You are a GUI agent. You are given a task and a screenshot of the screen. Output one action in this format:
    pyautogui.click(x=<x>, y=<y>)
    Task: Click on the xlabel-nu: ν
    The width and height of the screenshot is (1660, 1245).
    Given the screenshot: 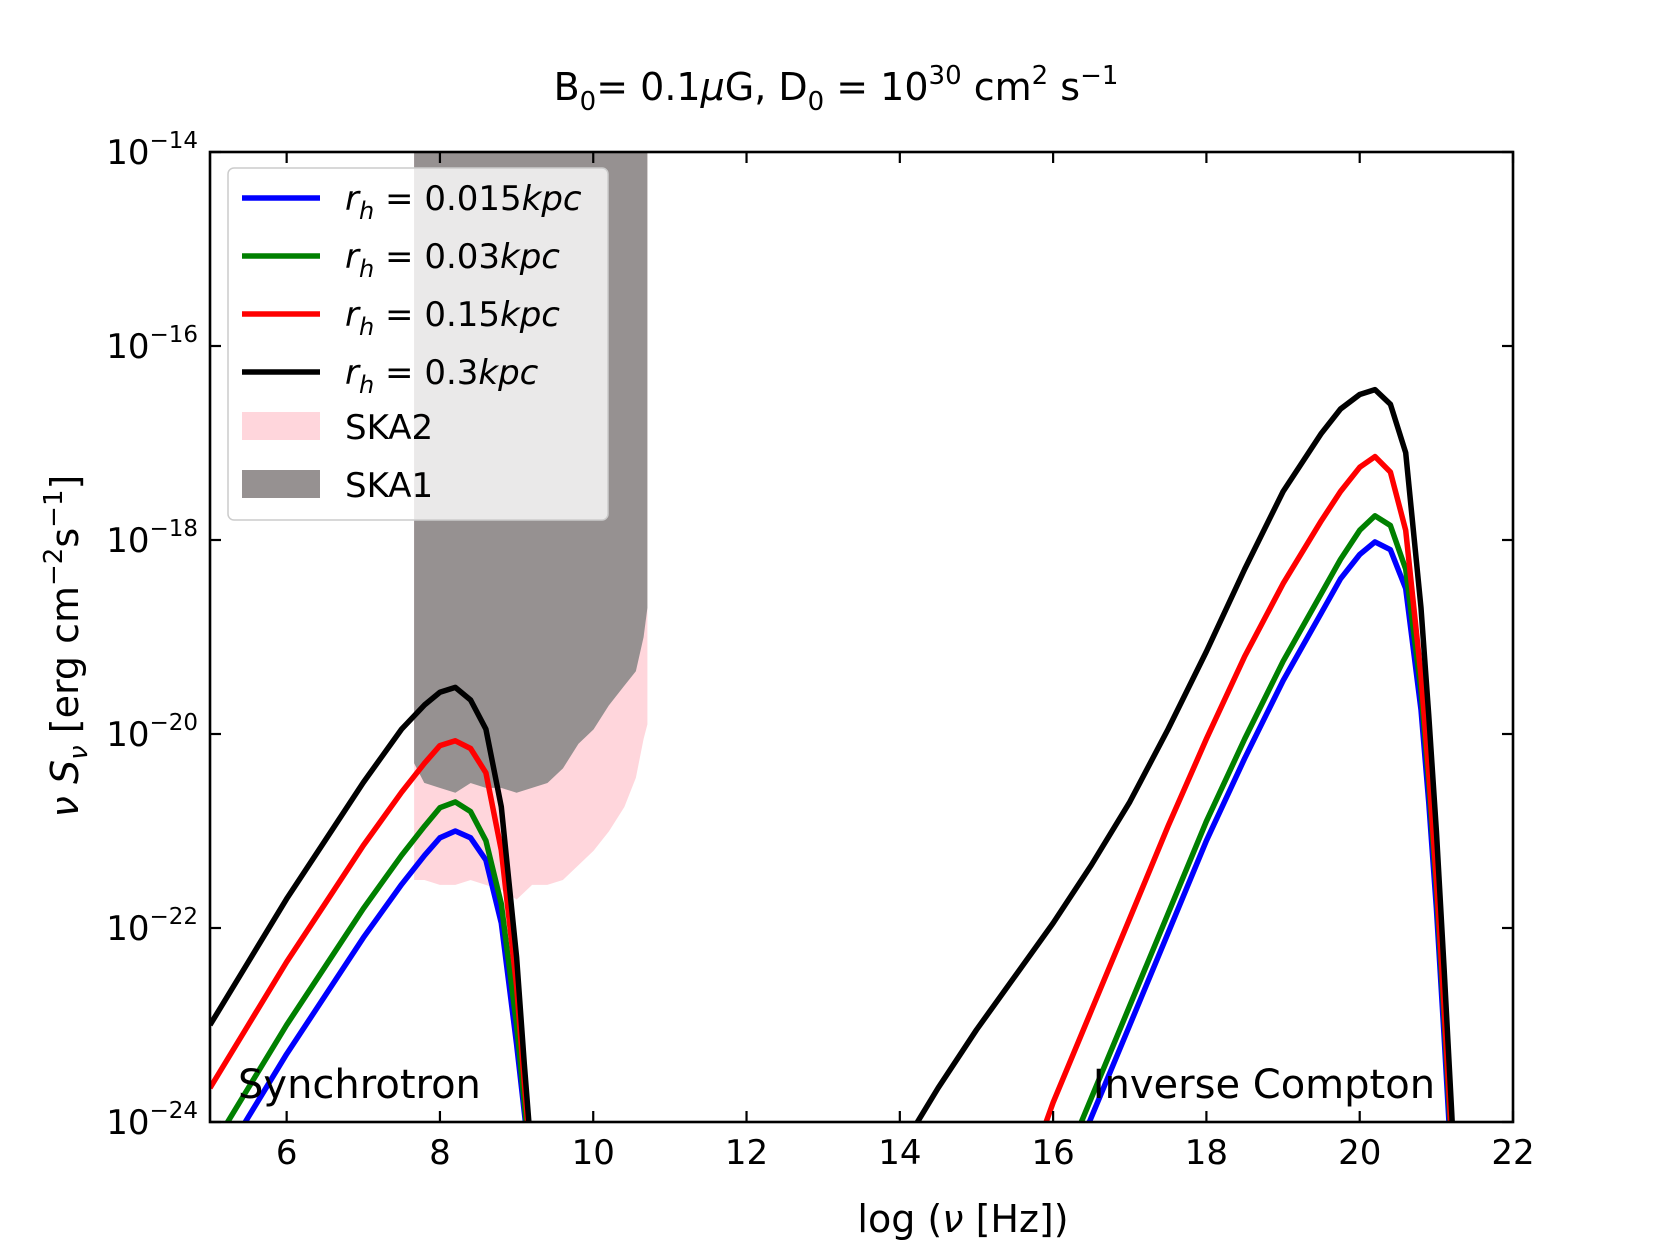 What is the action you would take?
    pyautogui.click(x=952, y=1219)
    